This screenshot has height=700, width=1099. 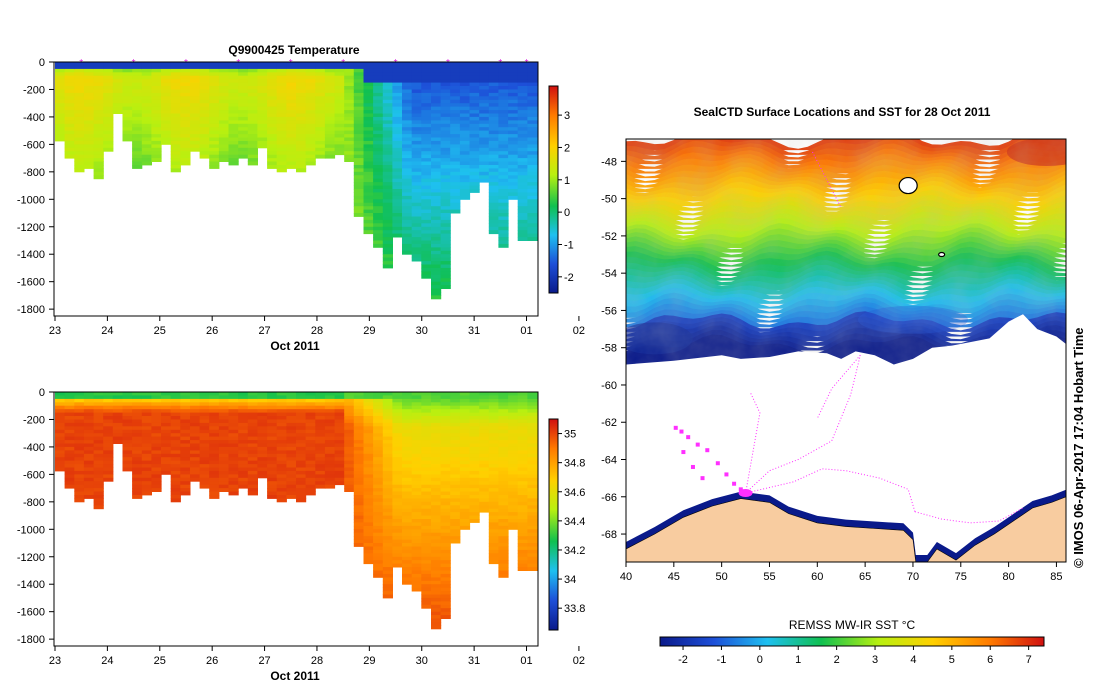 What do you see at coordinates (913, 660) in the screenshot?
I see `sst-colorbar-tick-label: 4` at bounding box center [913, 660].